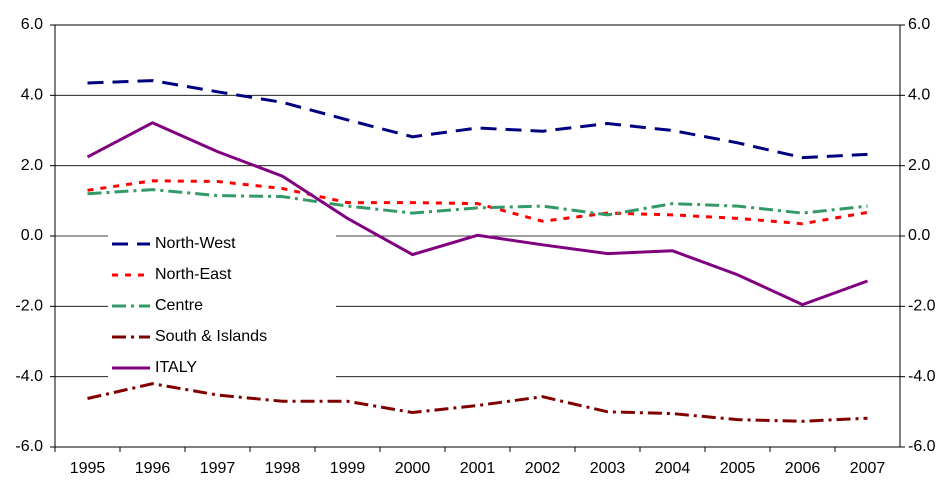  I want to click on legend-label: North-East, so click(193, 274).